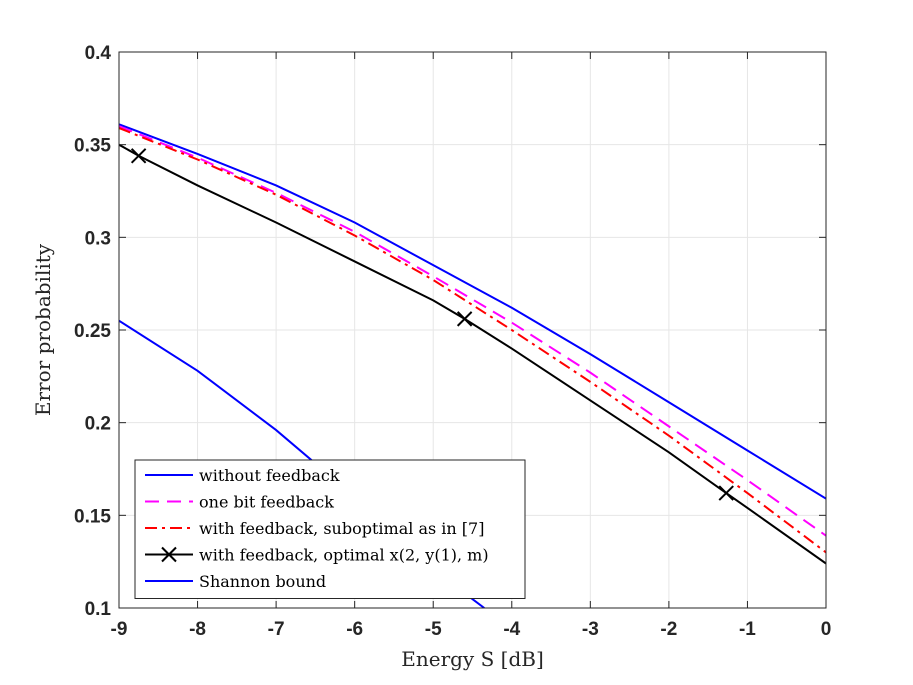  Describe the element at coordinates (276, 629) in the screenshot. I see `x-tick-label: -7` at that location.